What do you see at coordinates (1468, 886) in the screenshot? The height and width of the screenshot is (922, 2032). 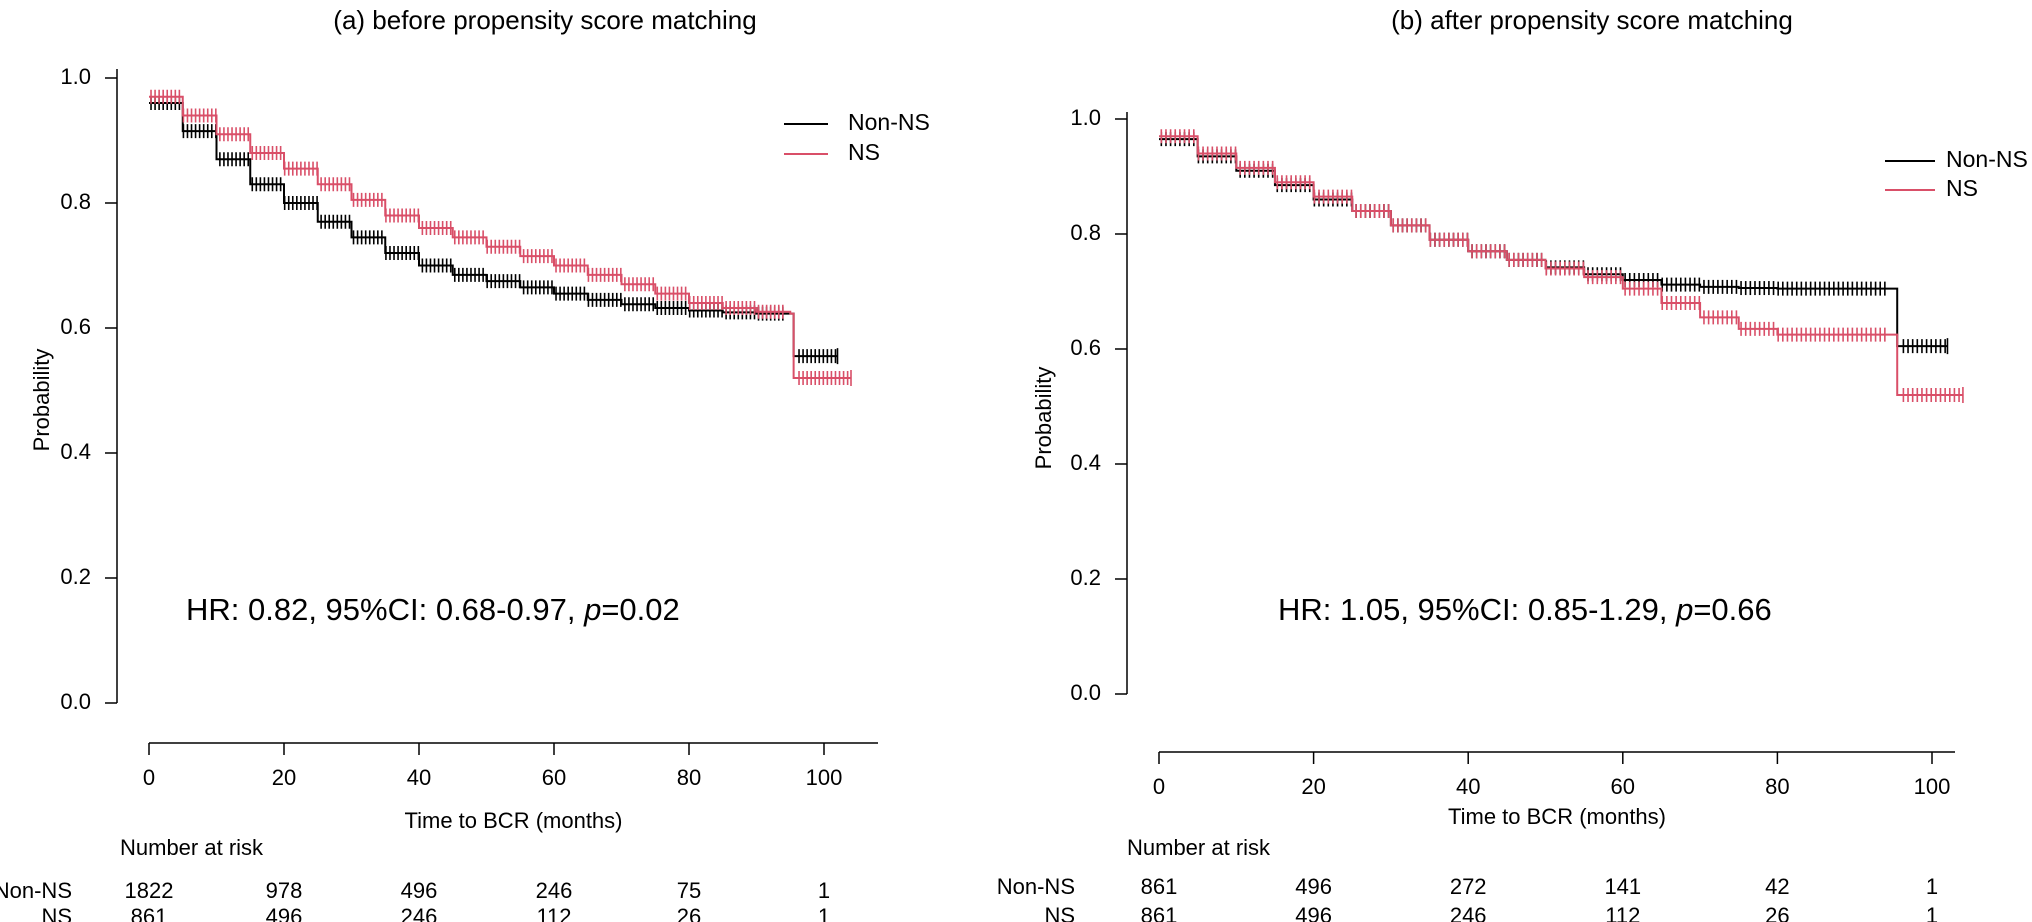 I see `risk-value: 272` at bounding box center [1468, 886].